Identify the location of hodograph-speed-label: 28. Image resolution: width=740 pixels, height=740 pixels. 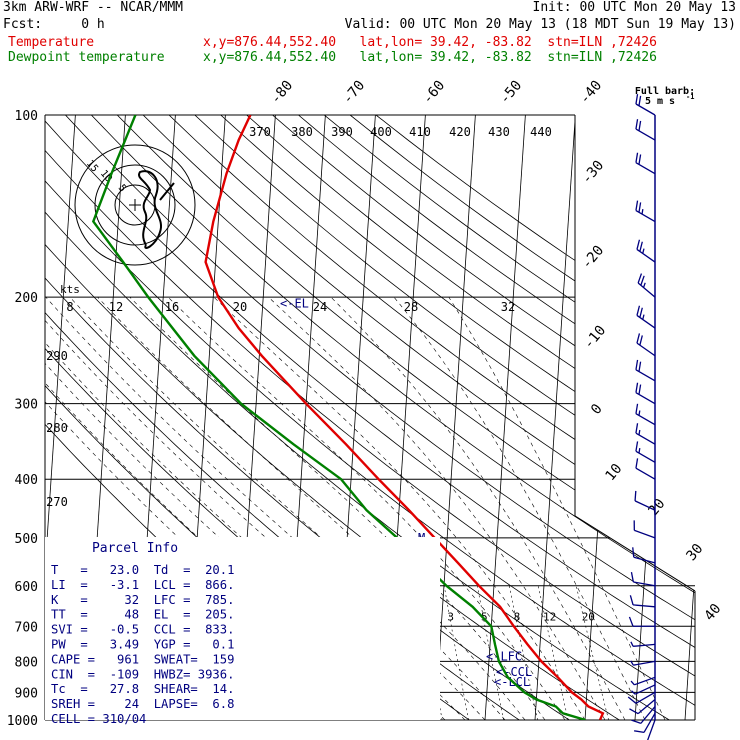
(411, 307).